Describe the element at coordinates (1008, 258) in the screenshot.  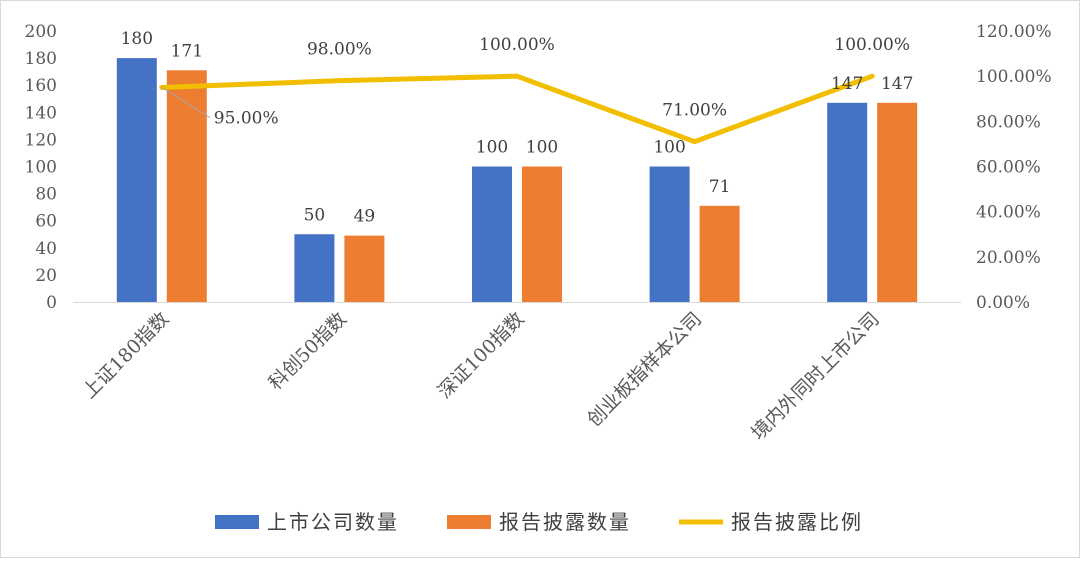
I see `y-right-tick-label: 20.00%` at that location.